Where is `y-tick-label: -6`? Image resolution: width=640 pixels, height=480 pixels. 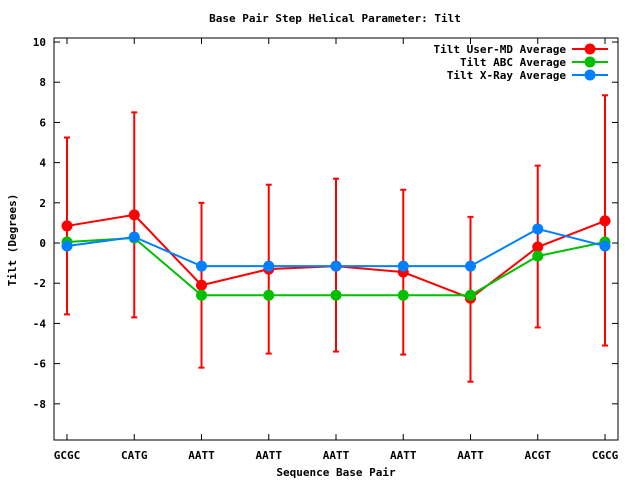 y-tick-label: -6 is located at coordinates (40, 364).